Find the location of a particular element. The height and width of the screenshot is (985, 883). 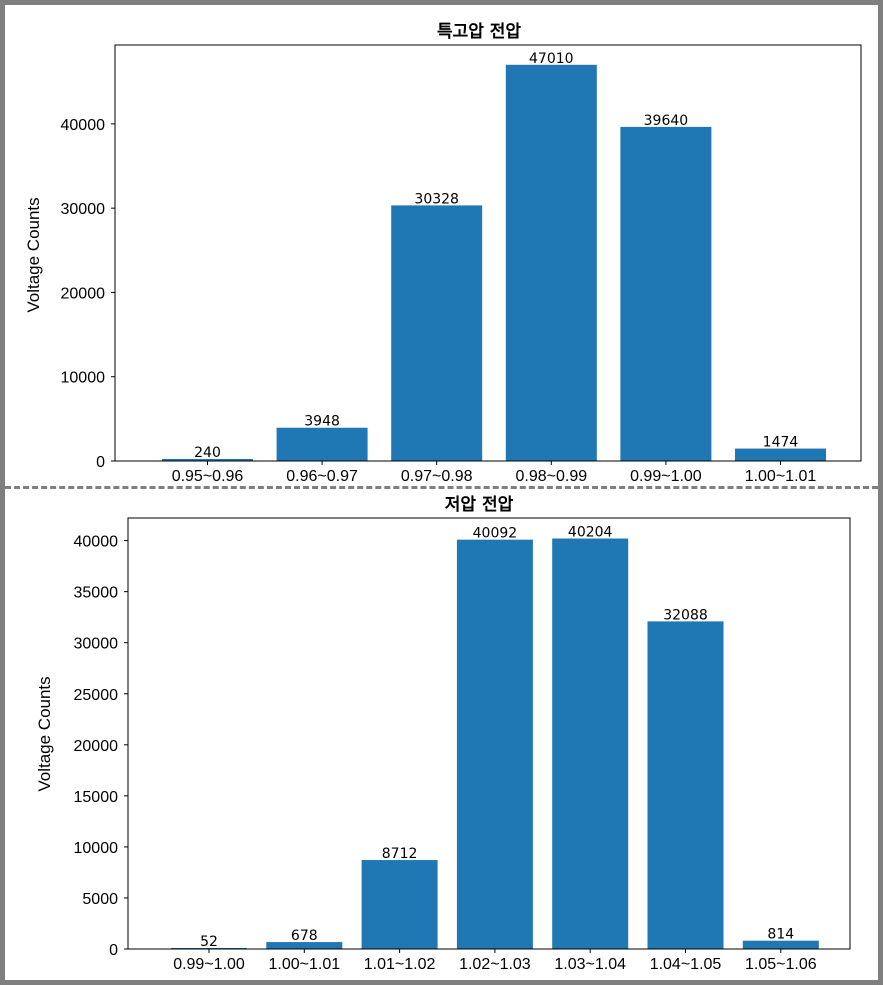

chart-divider is located at coordinates (441, 487).